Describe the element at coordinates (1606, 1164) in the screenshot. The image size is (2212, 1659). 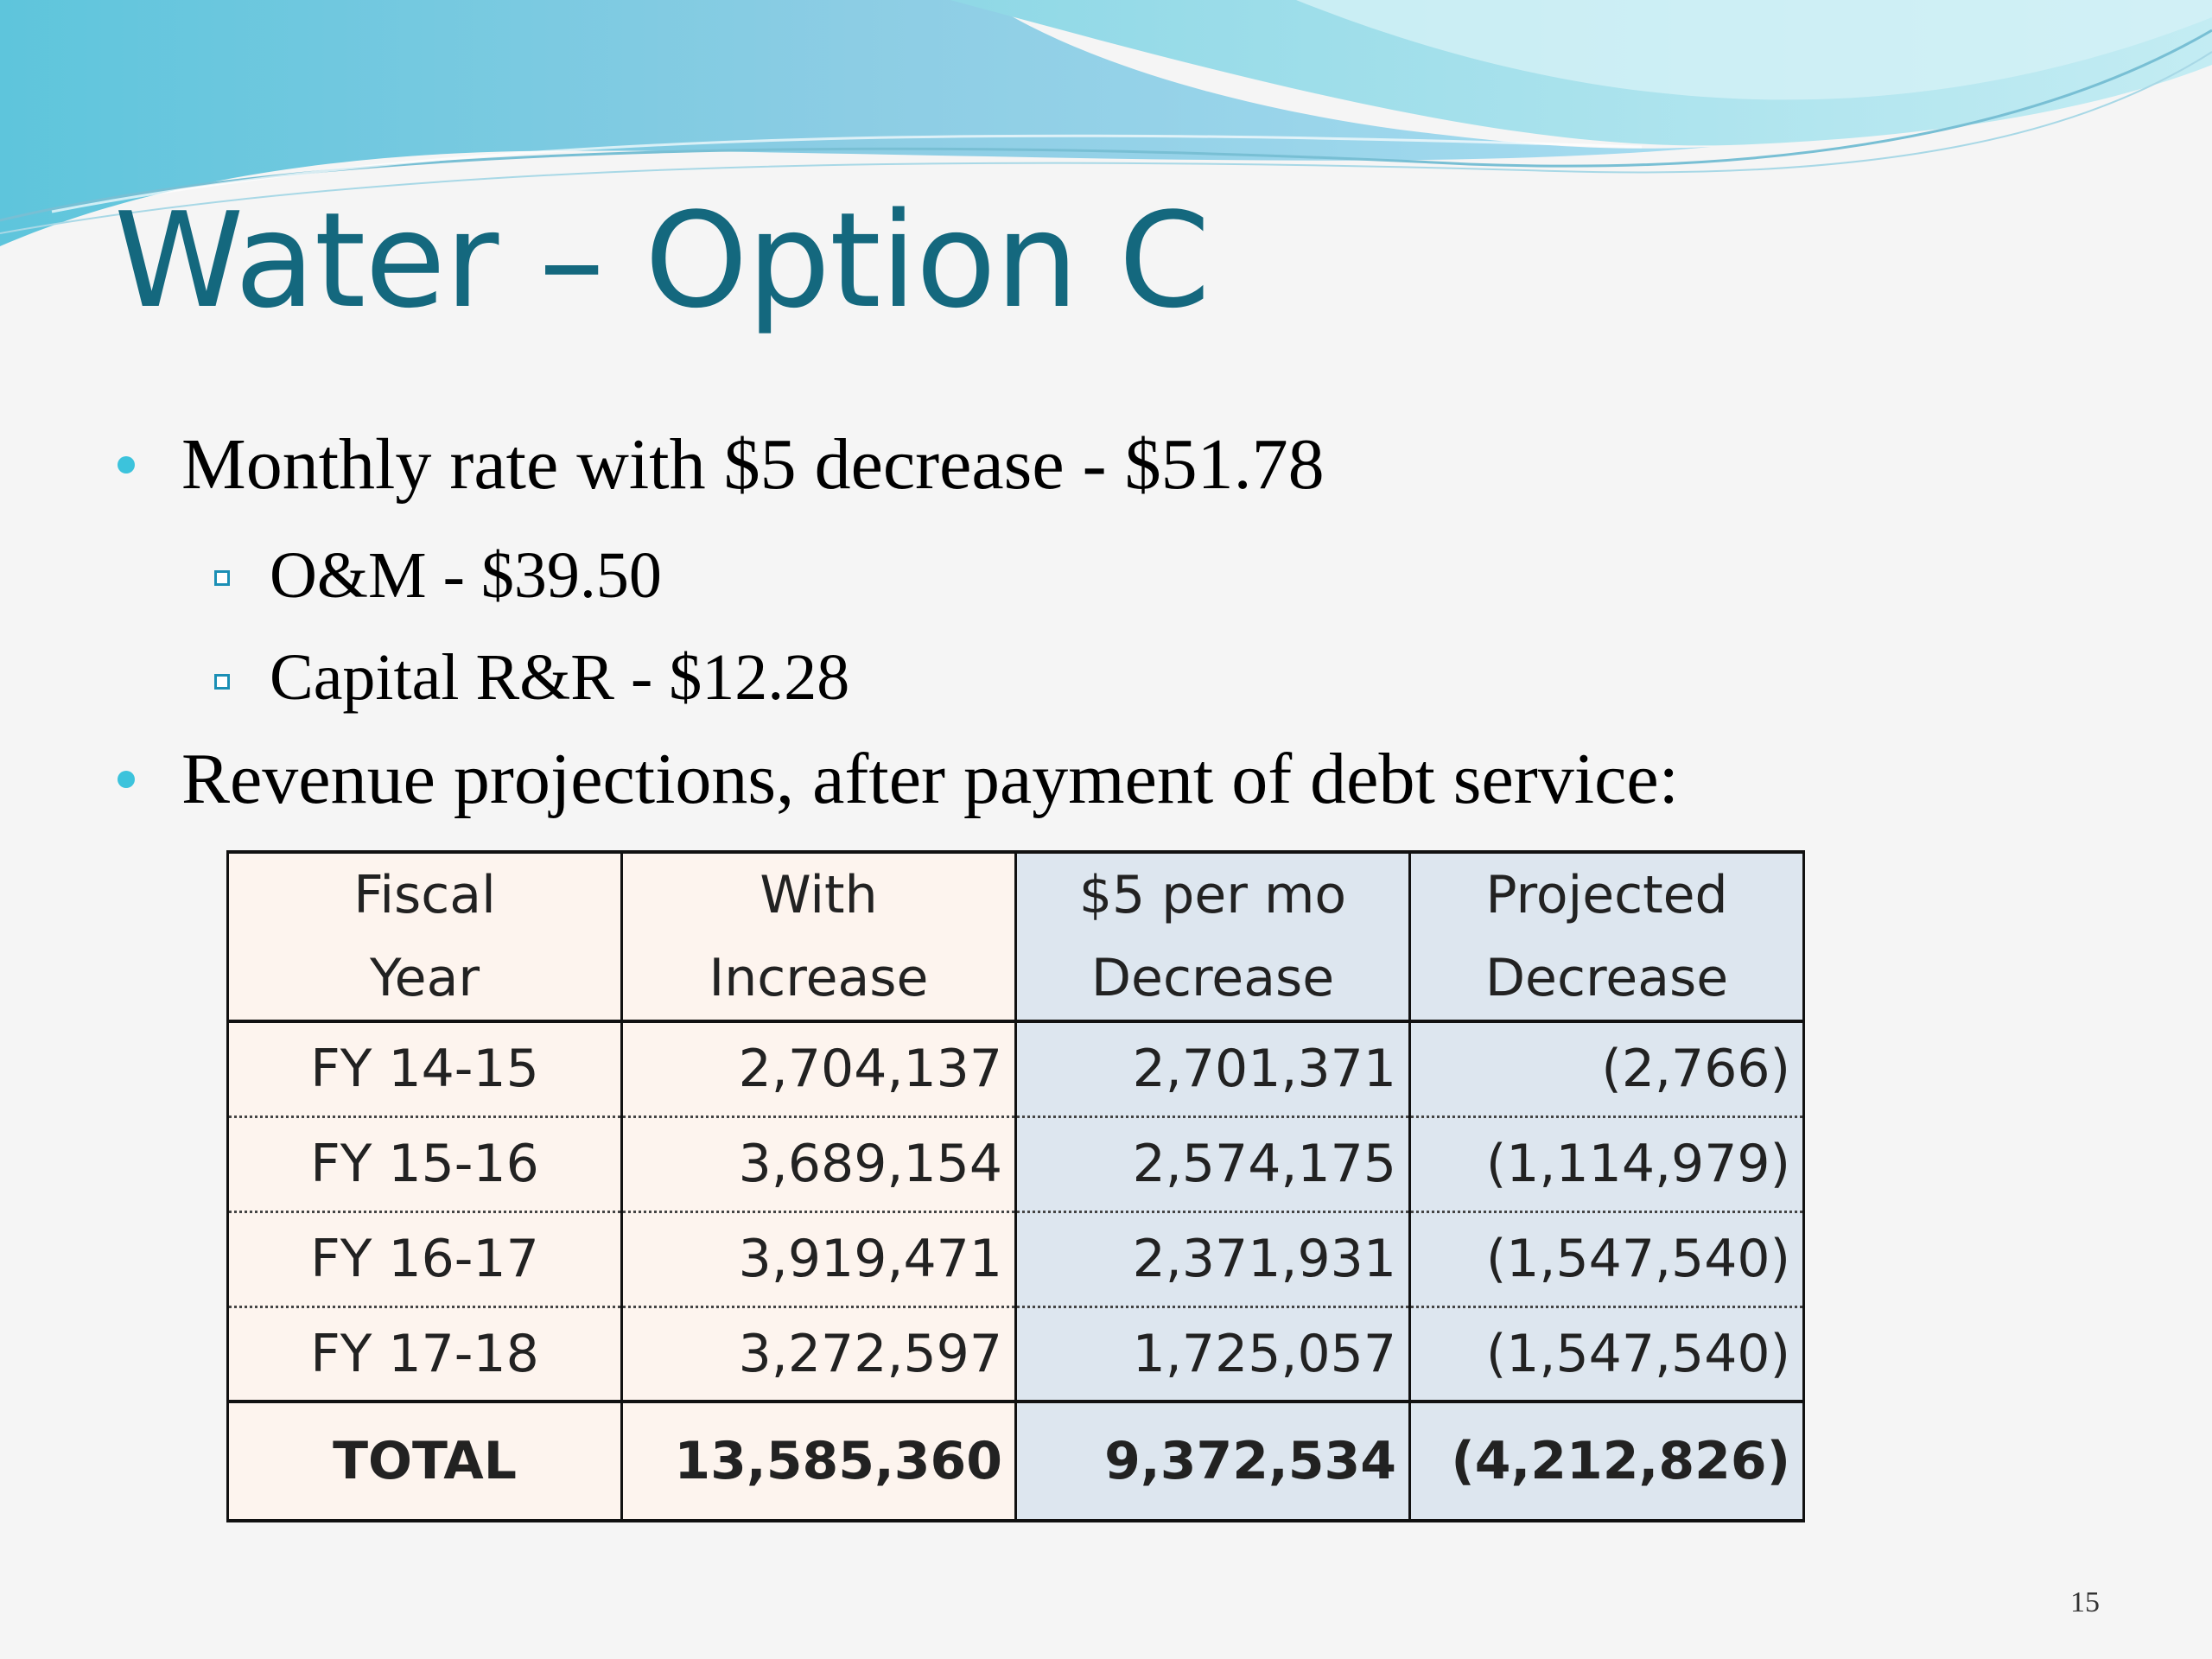
I see `projected-decrease-cell: (1,114,979)` at that location.